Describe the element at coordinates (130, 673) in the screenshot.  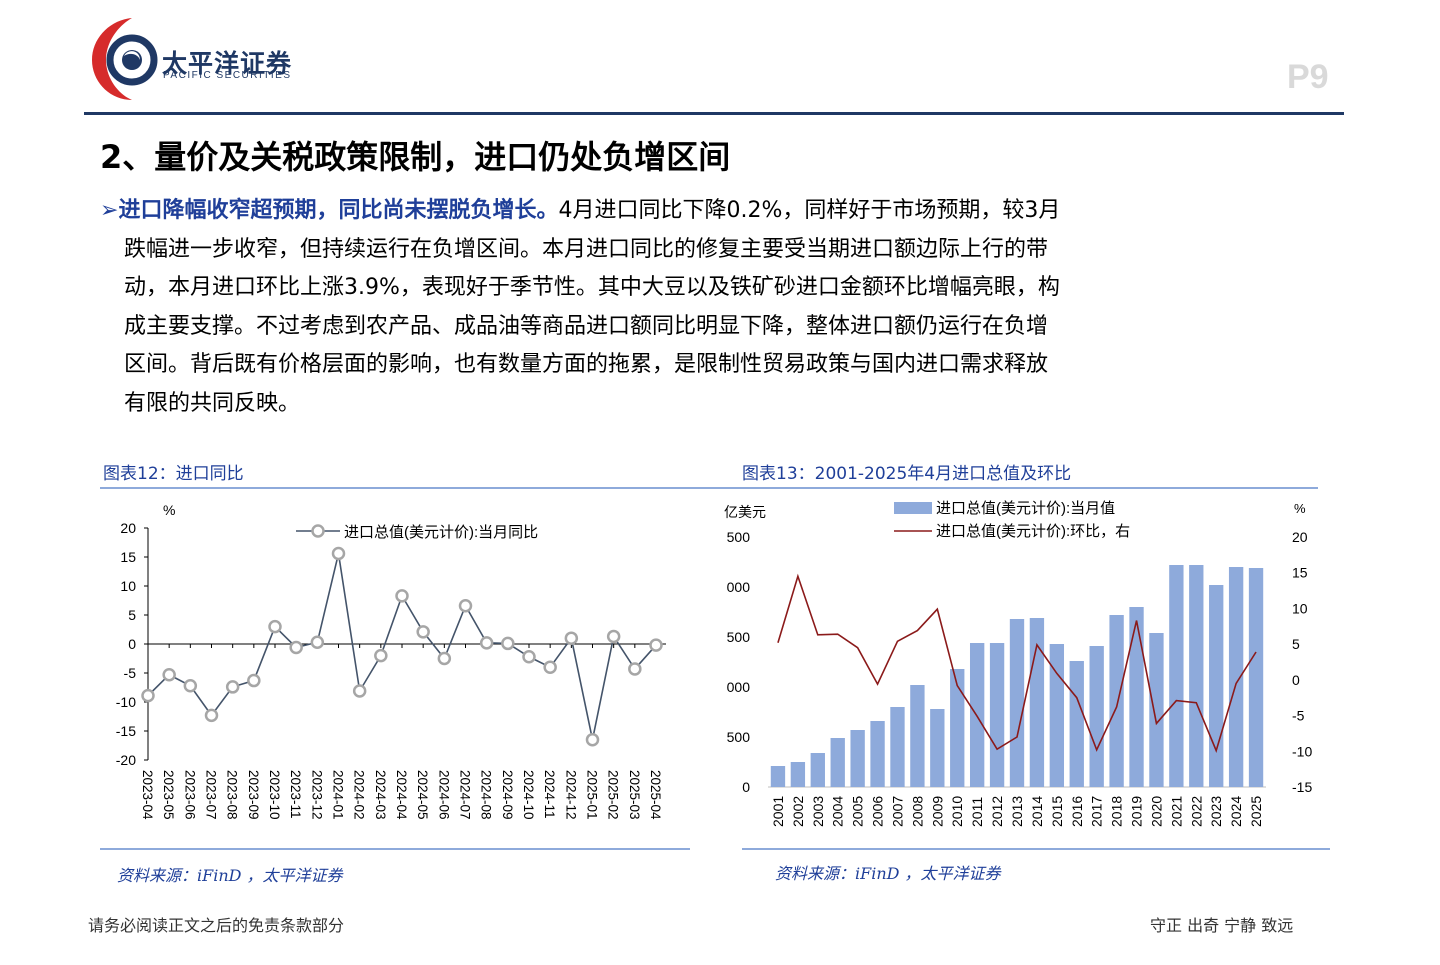
I see `y-tick-label: -5` at that location.